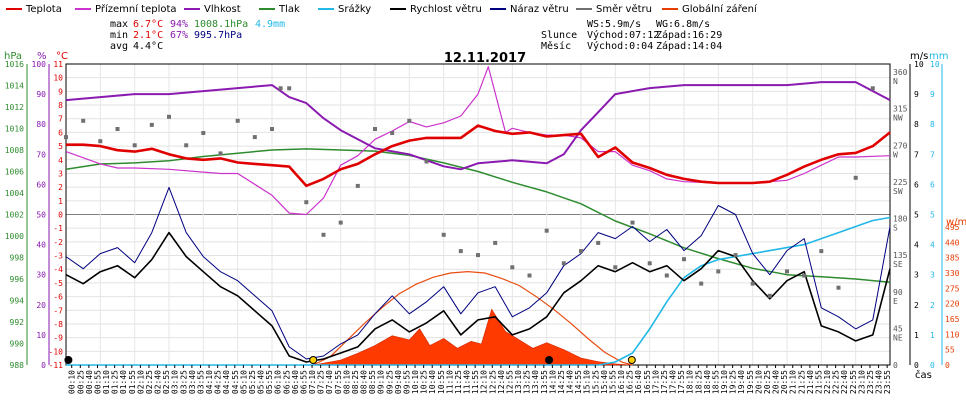 This screenshot has height=400, width=966. I want to click on hpa-tick-label: 1010, so click(14, 129).